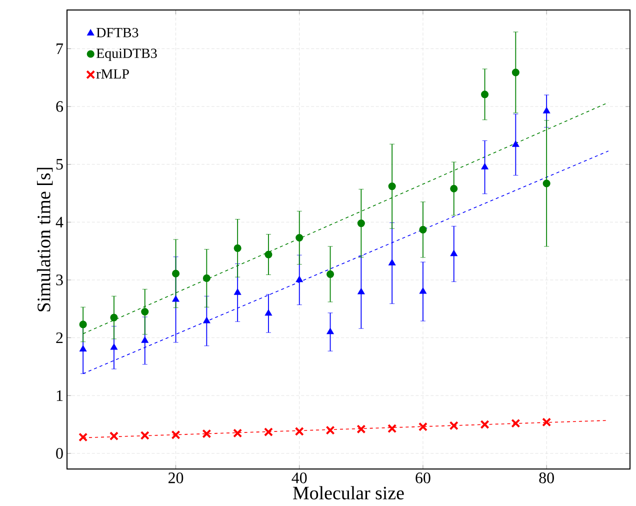  I want to click on x-tick-label: 60, so click(423, 478).